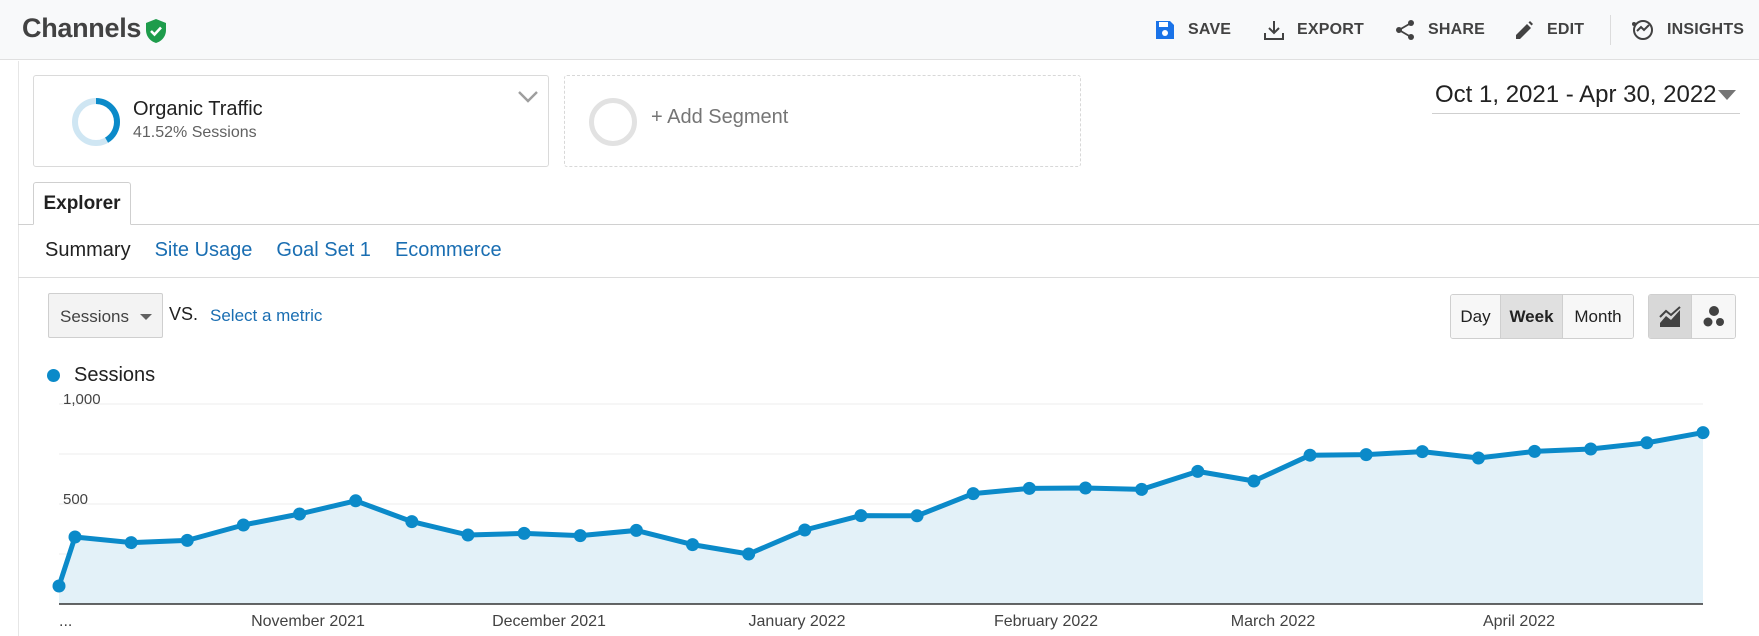  What do you see at coordinates (1210, 29) in the screenshot?
I see `save-label: SAVE` at bounding box center [1210, 29].